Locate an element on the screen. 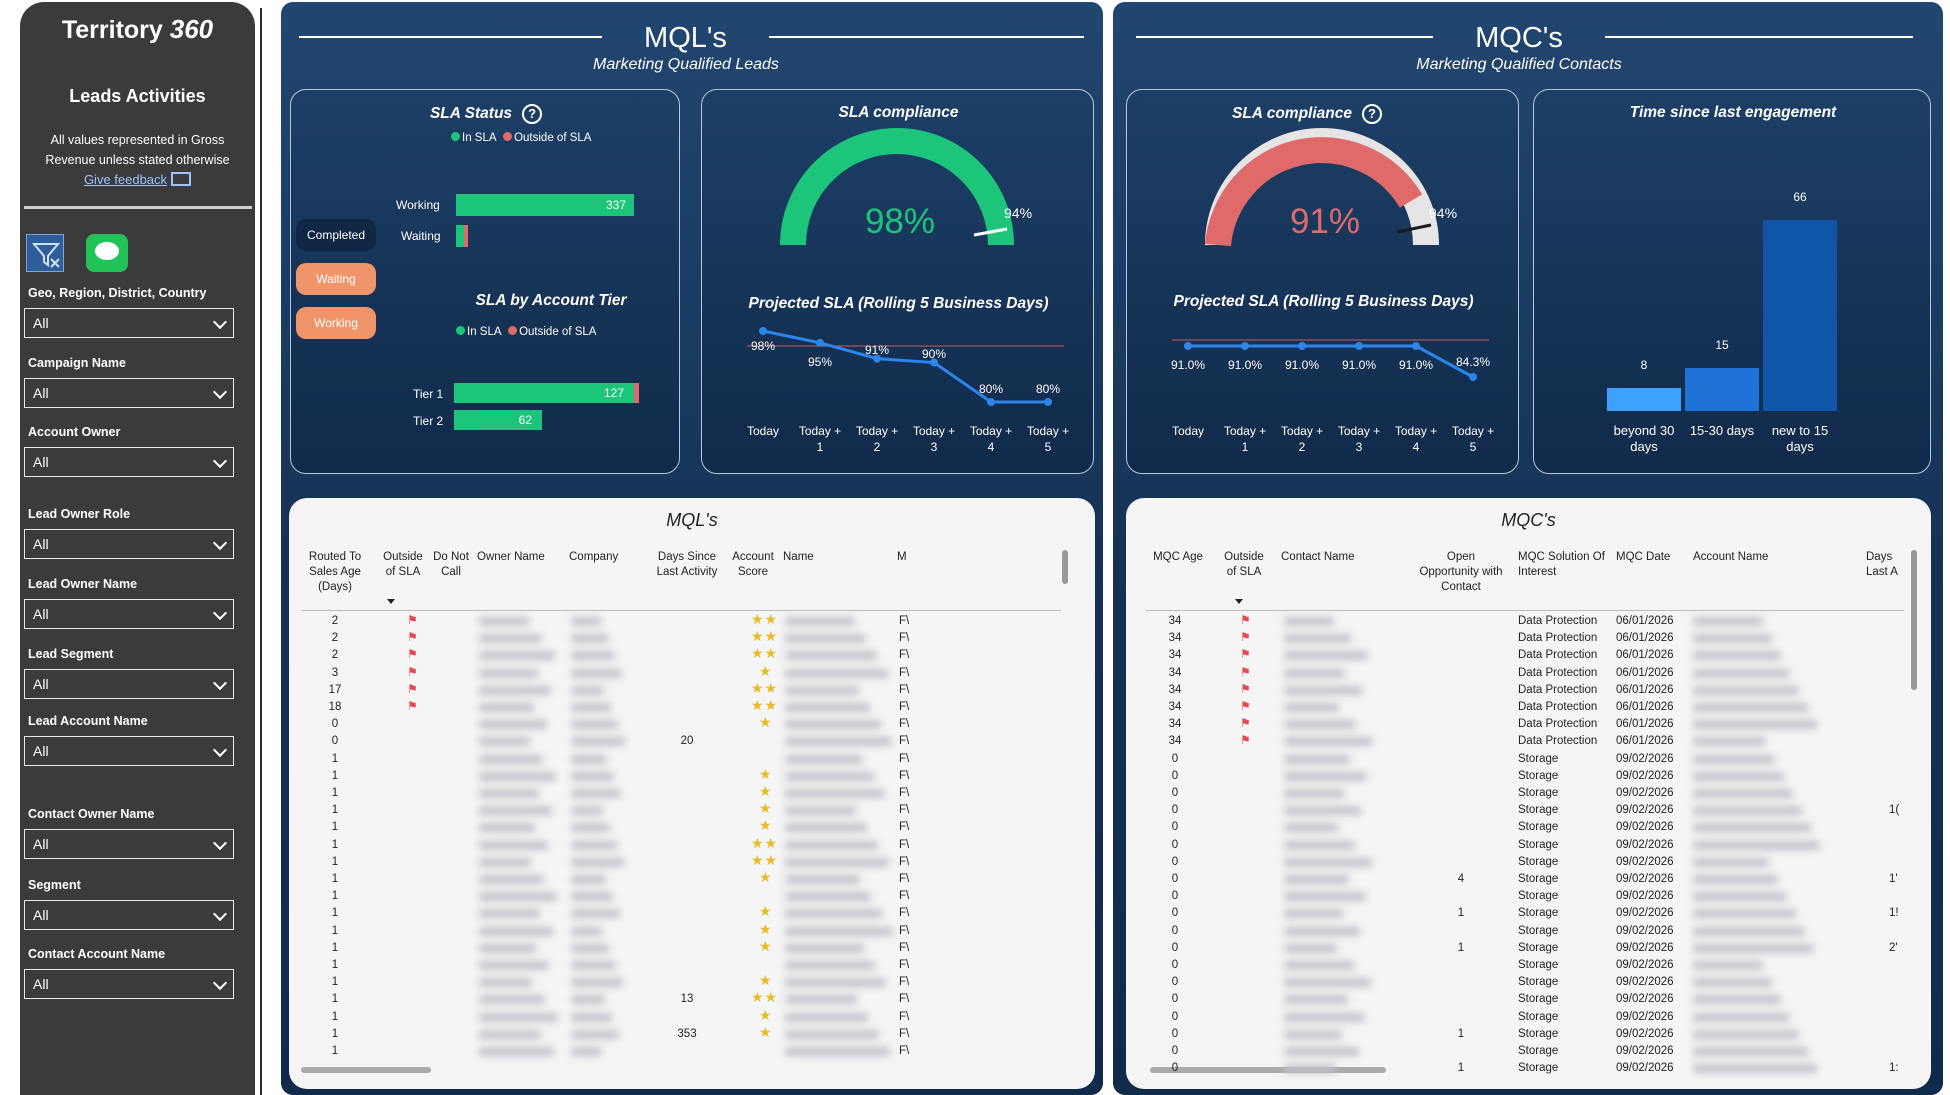 Image resolution: width=1950 pixels, height=1095 pixels. mqc-column-header: Account Name is located at coordinates (1731, 557).